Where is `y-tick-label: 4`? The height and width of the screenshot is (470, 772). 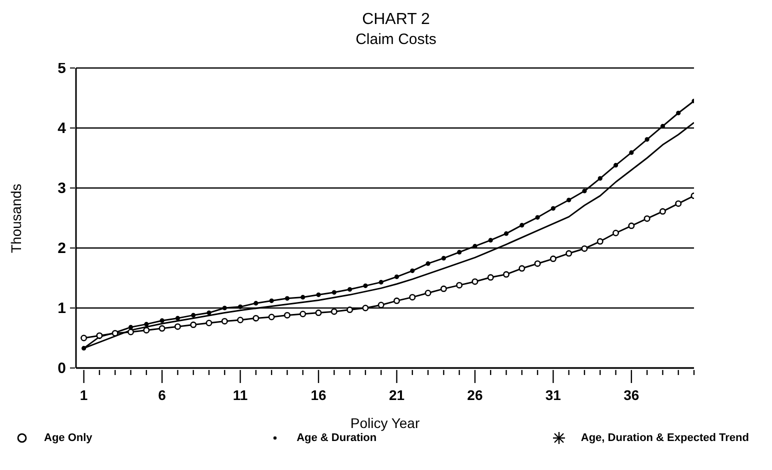 y-tick-label: 4 is located at coordinates (62, 128).